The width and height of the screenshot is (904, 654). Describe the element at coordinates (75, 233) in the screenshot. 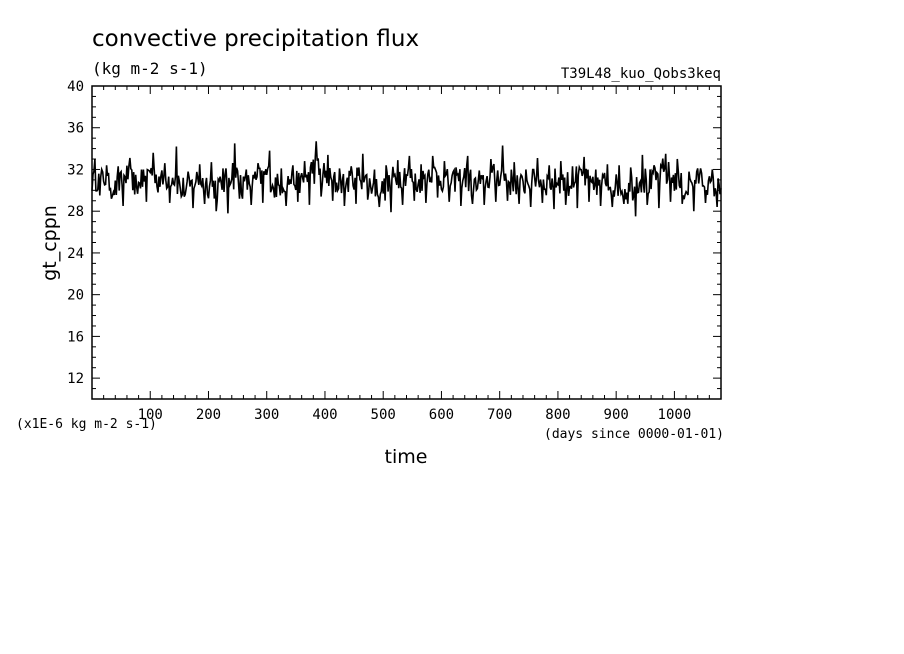

I see `y-tick-labels: 12 16 20 24 28 32 36 40` at that location.